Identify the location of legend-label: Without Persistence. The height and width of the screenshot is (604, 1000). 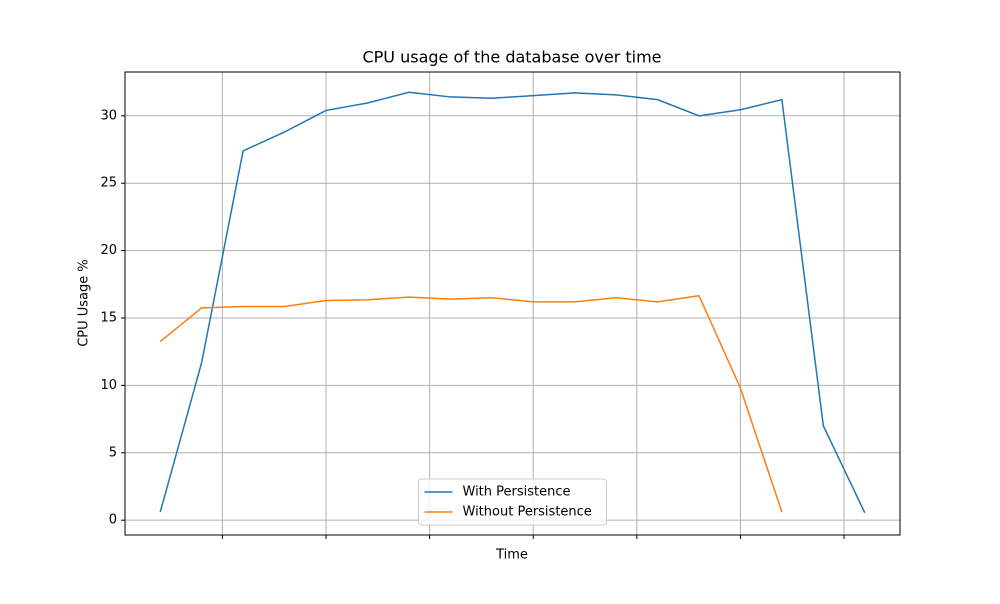
(527, 512).